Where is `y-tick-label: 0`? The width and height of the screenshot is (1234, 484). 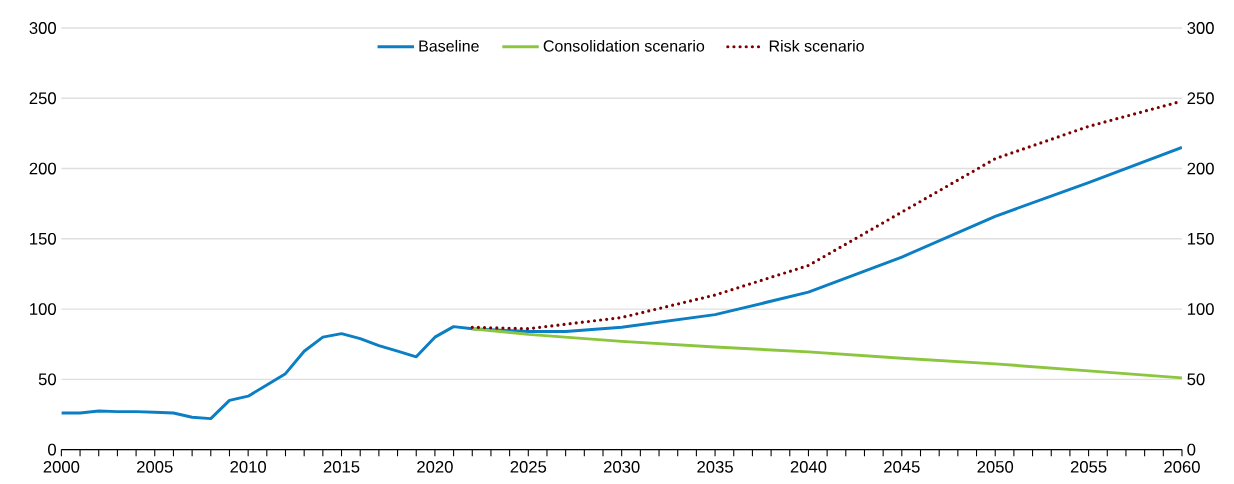
y-tick-label: 0 is located at coordinates (52, 449).